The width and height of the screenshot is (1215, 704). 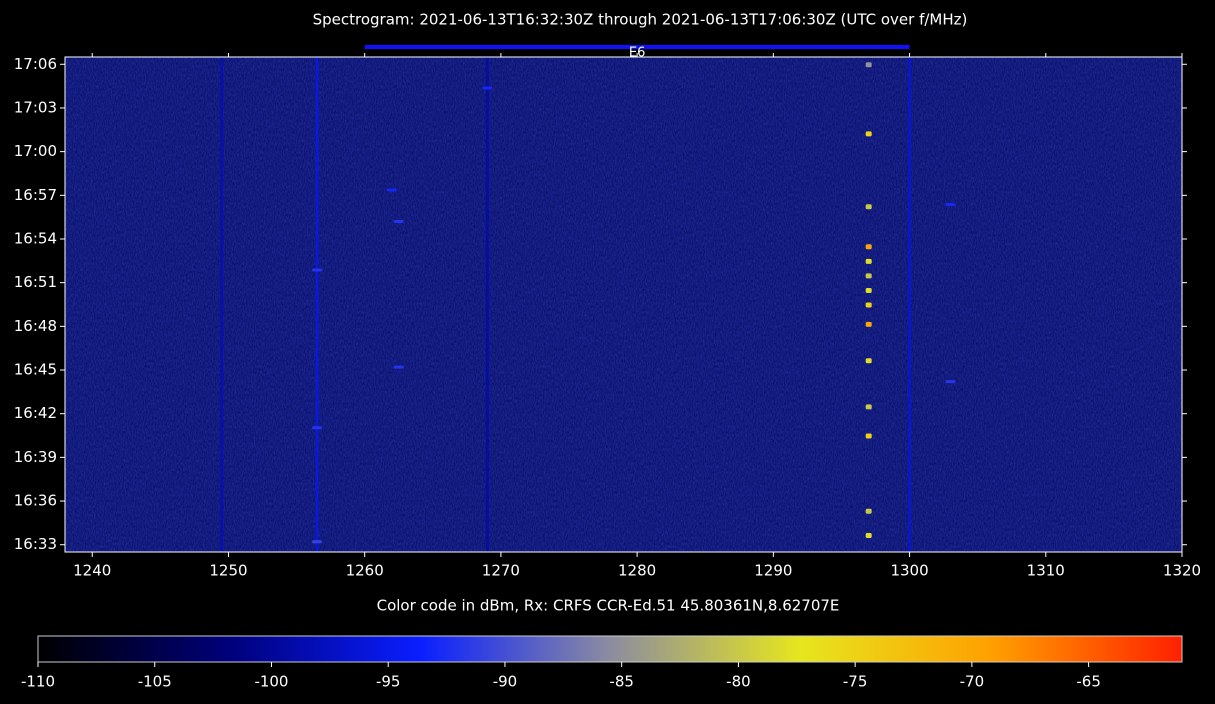 What do you see at coordinates (155, 682) in the screenshot?
I see `colorbar-tick-label: -105` at bounding box center [155, 682].